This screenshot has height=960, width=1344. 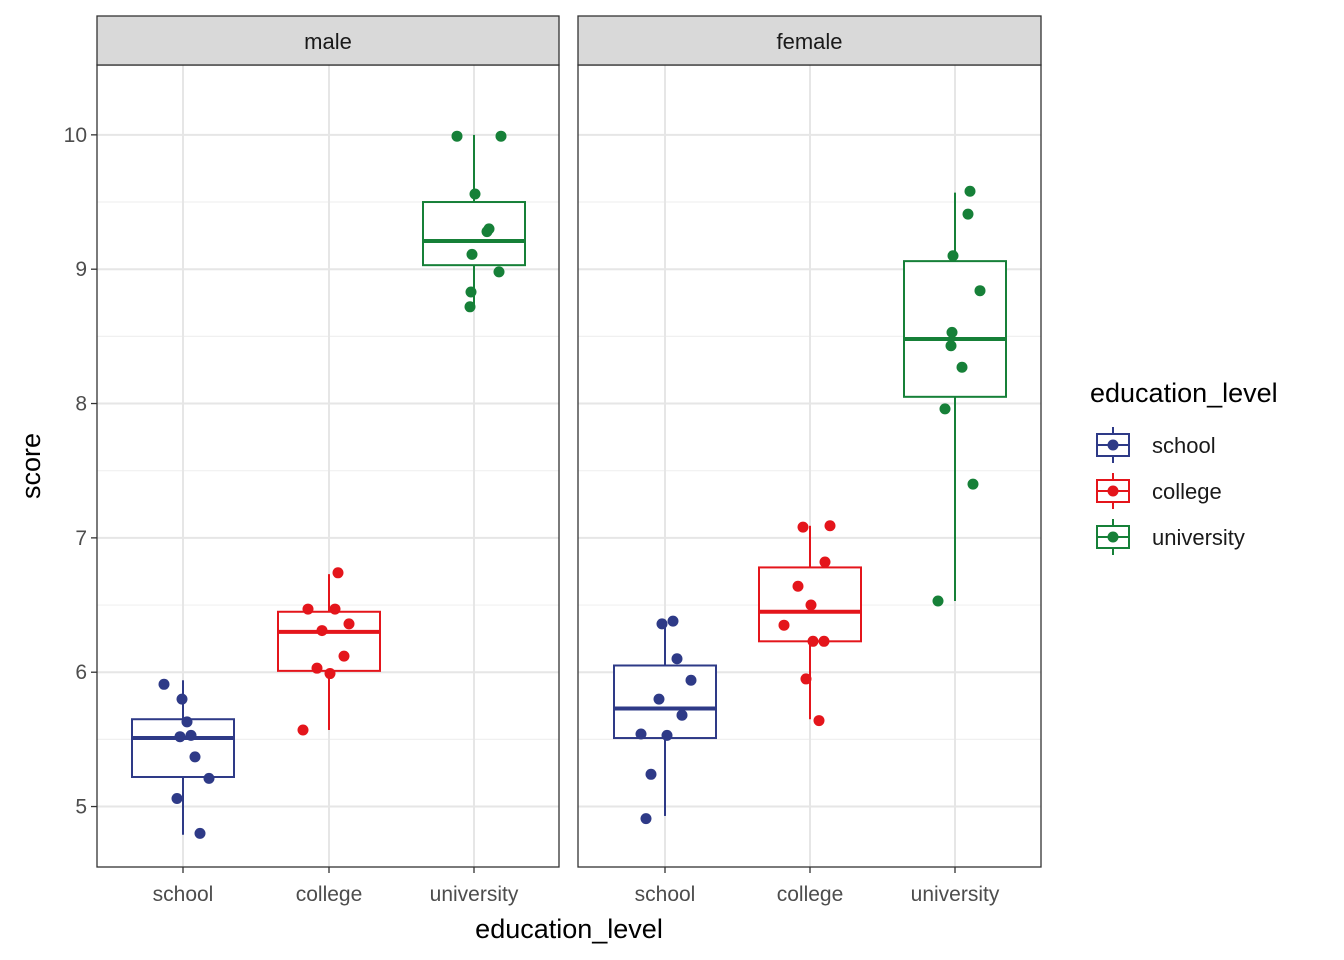 I want to click on legend-title: education_level, so click(x=1184, y=393).